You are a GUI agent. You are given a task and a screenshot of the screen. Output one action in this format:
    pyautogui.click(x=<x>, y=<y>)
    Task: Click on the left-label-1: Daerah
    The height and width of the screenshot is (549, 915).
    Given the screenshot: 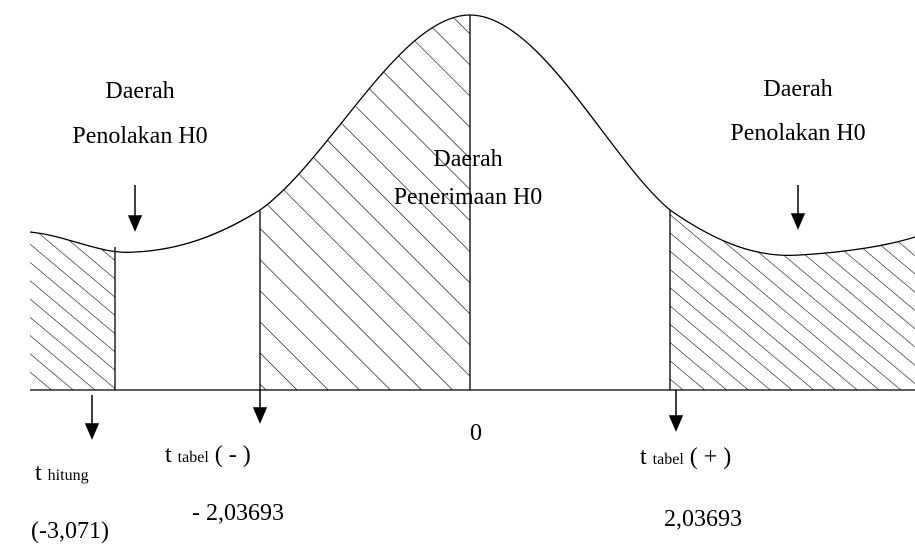 What is the action you would take?
    pyautogui.click(x=139, y=91)
    